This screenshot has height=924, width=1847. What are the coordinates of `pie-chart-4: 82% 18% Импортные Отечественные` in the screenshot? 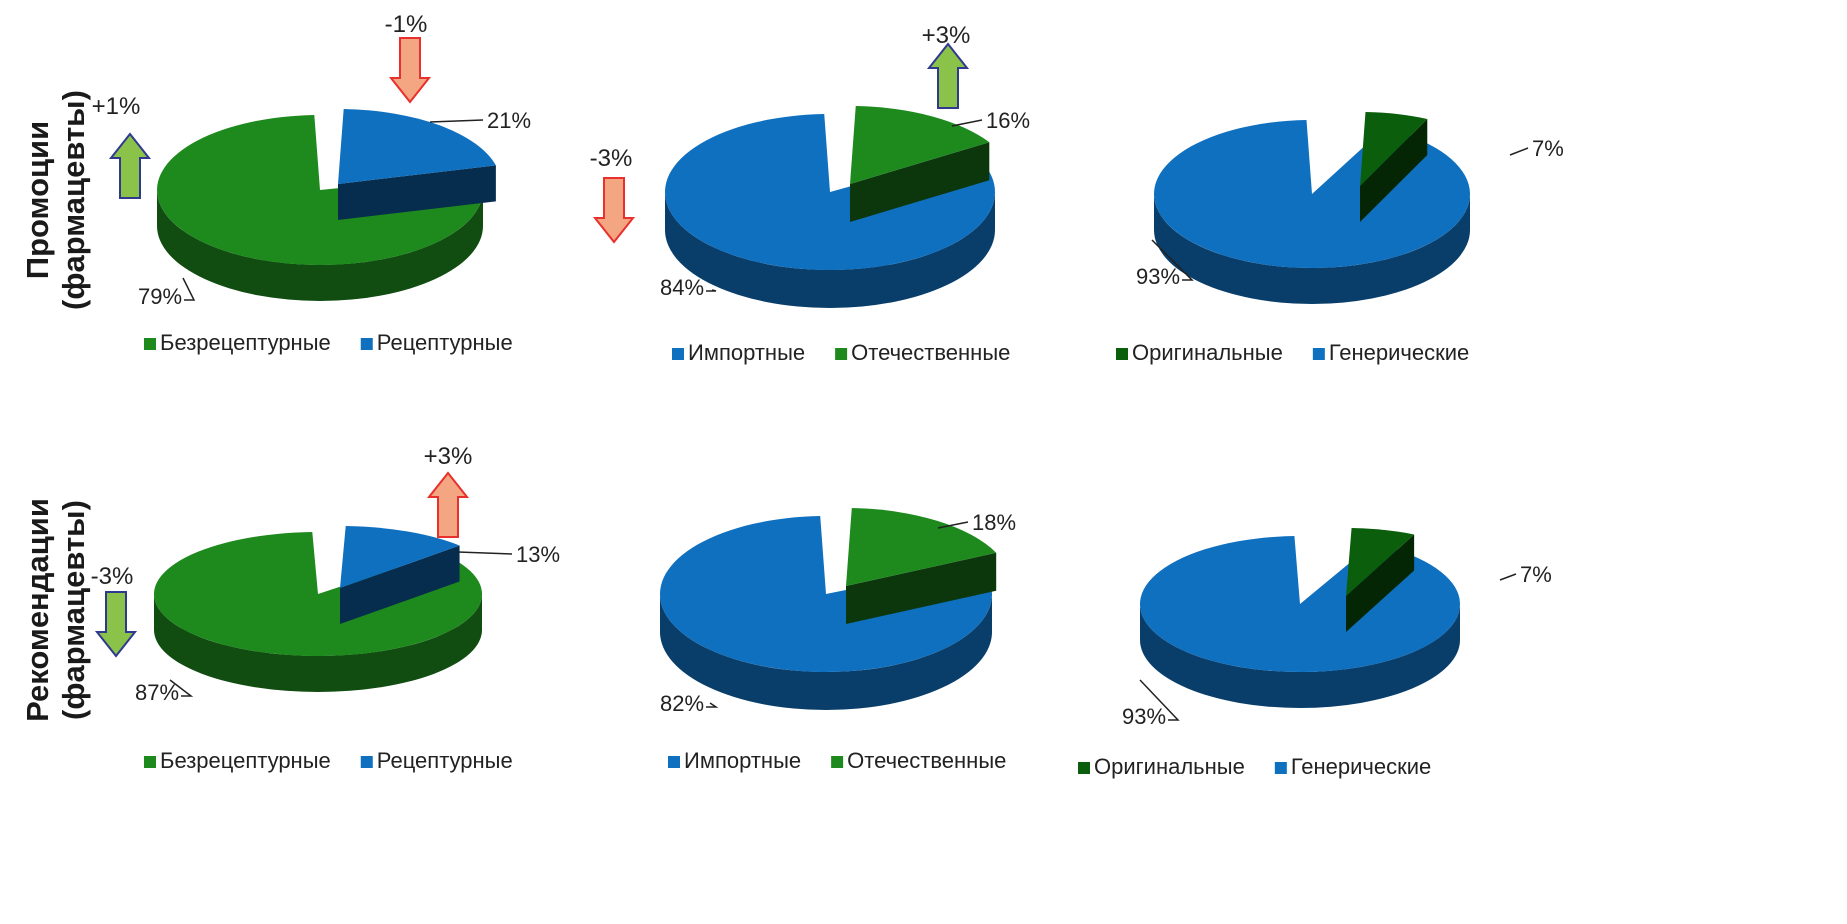 It's located at (837, 640).